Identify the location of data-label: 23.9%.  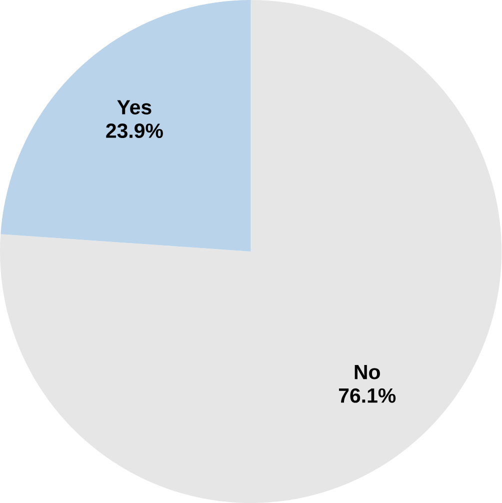
(135, 131).